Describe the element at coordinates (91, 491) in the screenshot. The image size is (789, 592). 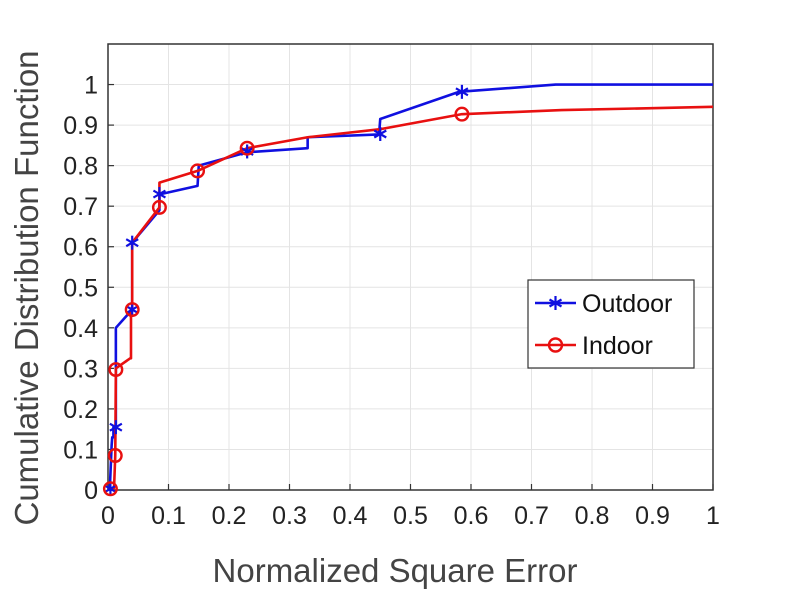
I see `y-tick-label: 0` at that location.